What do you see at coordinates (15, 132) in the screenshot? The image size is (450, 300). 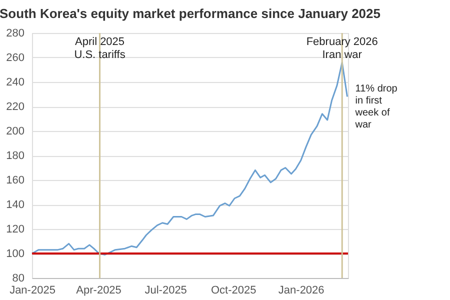 I see `y-tick-label: 200` at bounding box center [15, 132].